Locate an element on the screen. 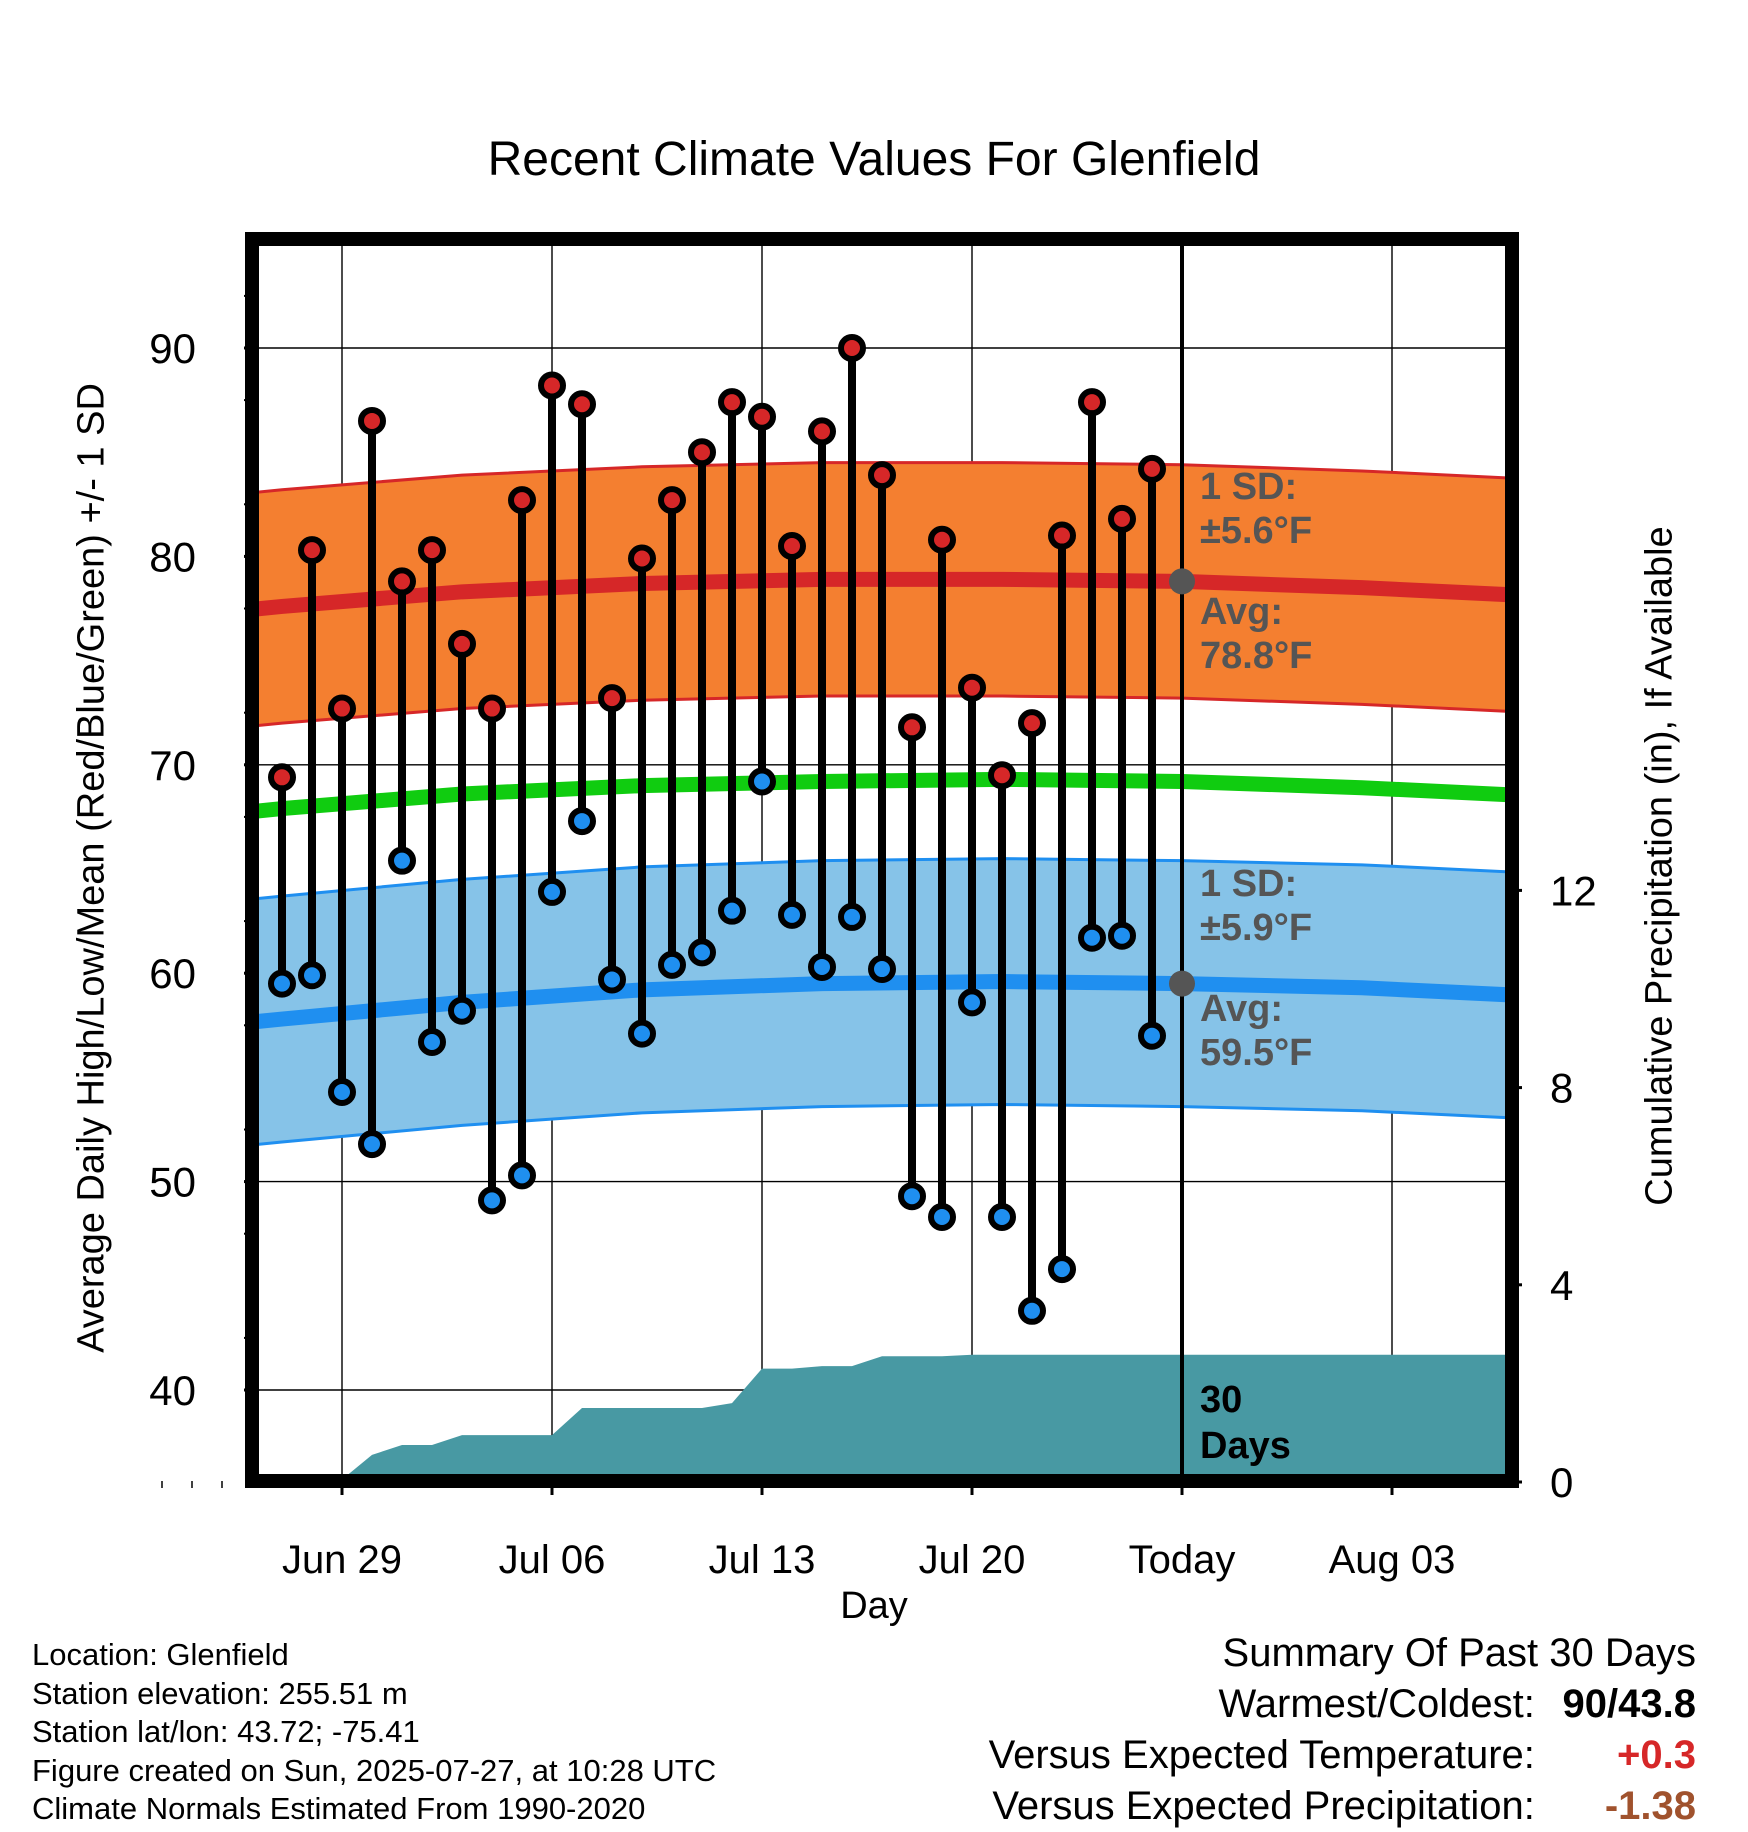  high-avg-value: 78.8°F is located at coordinates (1256, 656).